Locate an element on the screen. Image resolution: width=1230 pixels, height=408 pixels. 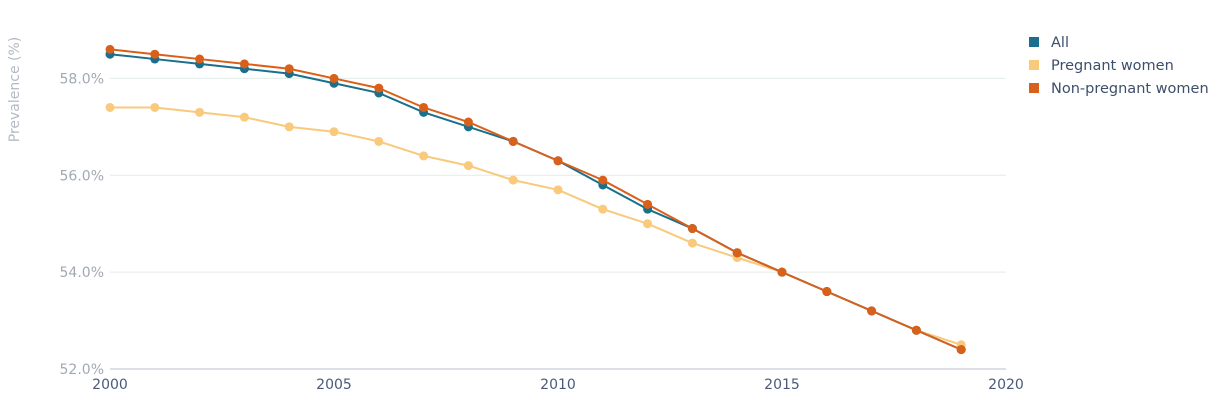
x-tick-label: 2020 is located at coordinates (1006, 385).